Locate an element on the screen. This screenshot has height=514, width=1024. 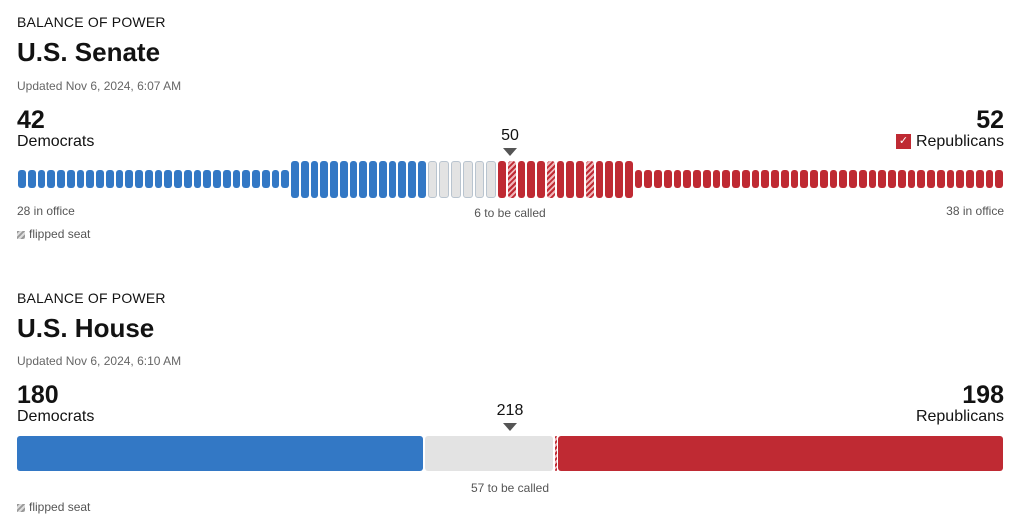
winner-check-icon: ✓ is located at coordinates (903, 142).